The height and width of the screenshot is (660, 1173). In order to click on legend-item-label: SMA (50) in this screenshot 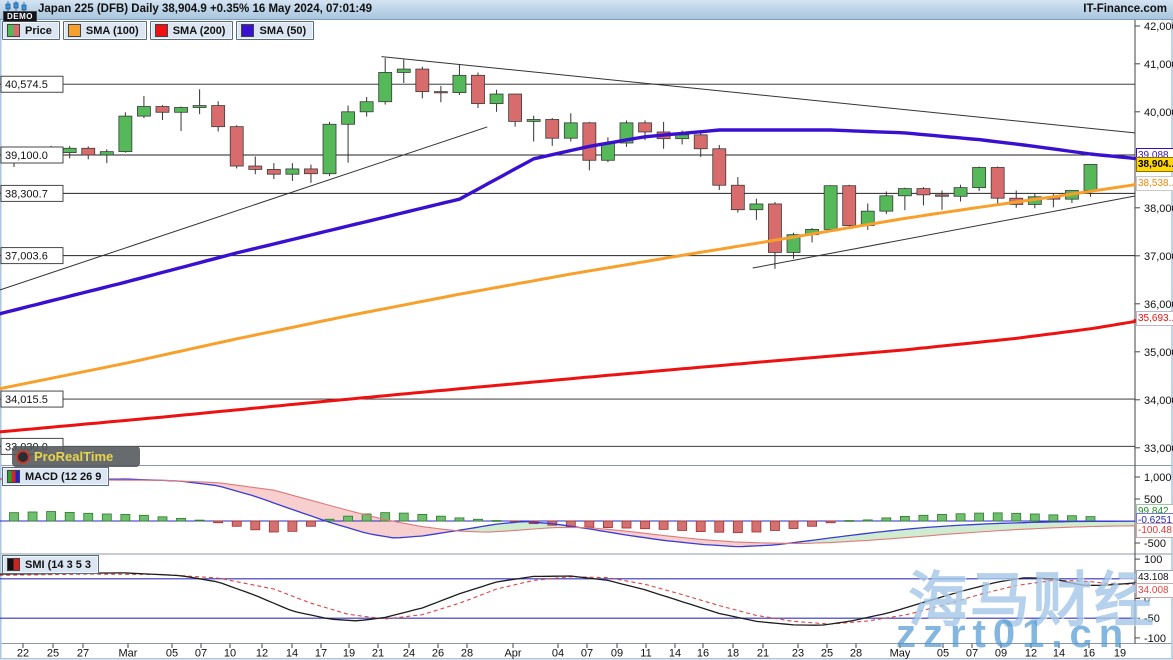, I will do `click(283, 30)`.